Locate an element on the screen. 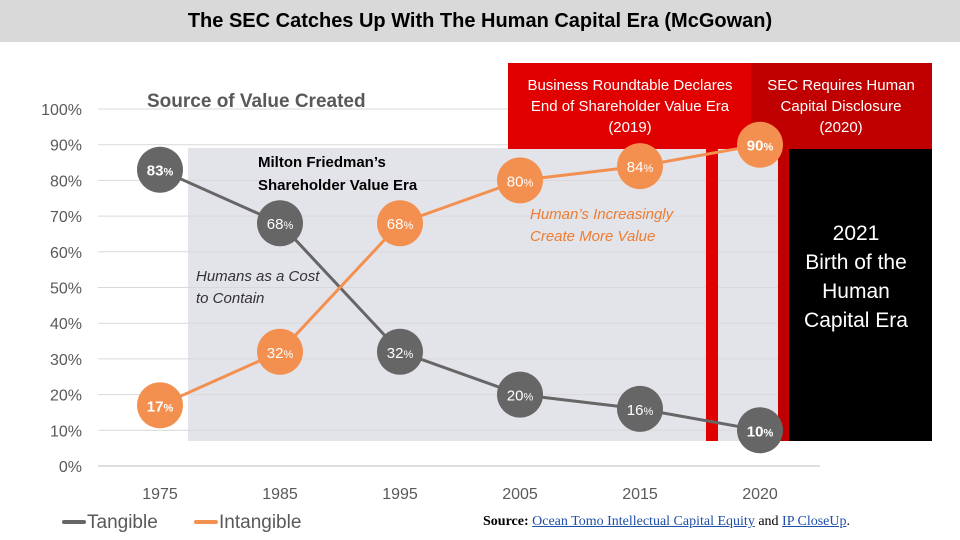  x-tick-label: 1975 is located at coordinates (160, 494).